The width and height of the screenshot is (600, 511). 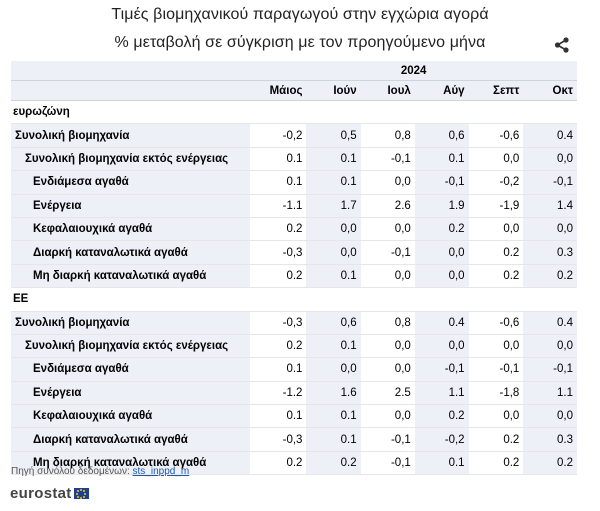 What do you see at coordinates (294, 393) in the screenshot?
I see `table-row: Ενέργεια -1.2 1.6 2.5 1.1 -1,8 1.1` at bounding box center [294, 393].